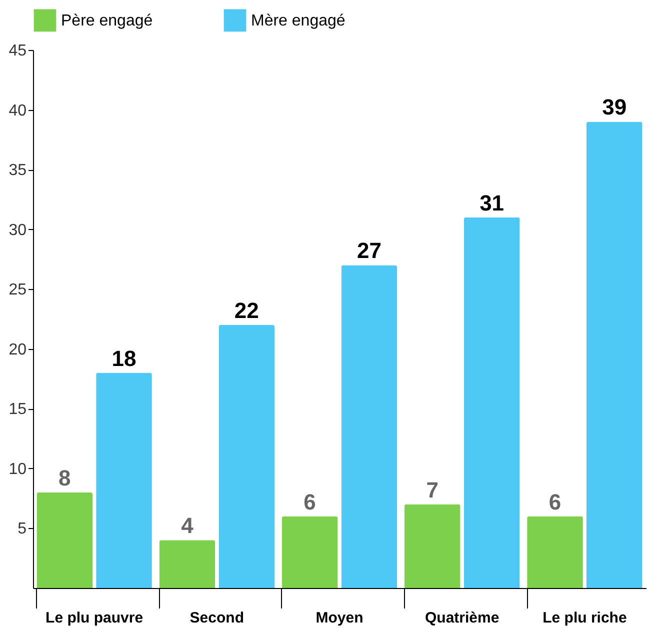 The width and height of the screenshot is (654, 633). What do you see at coordinates (187, 525) in the screenshot?
I see `data-label: 4` at bounding box center [187, 525].